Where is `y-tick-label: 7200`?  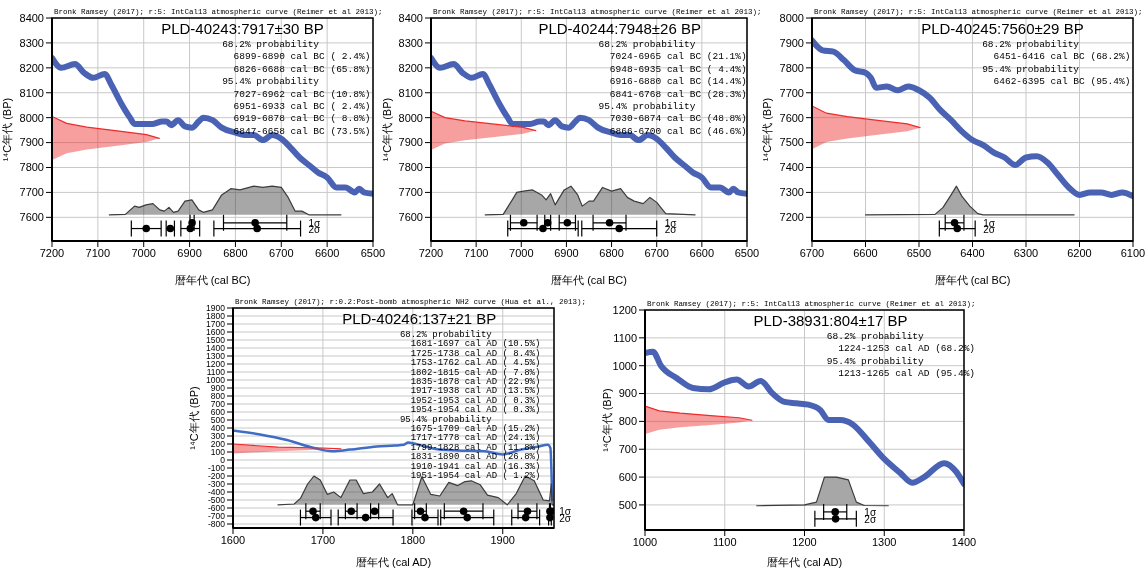
y-tick-label: 7200 is located at coordinates (791, 217).